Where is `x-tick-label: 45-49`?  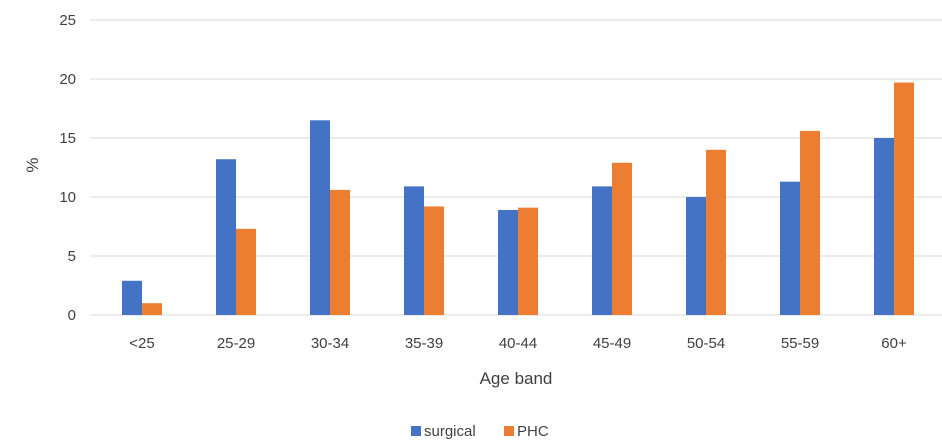 x-tick-label: 45-49 is located at coordinates (612, 343).